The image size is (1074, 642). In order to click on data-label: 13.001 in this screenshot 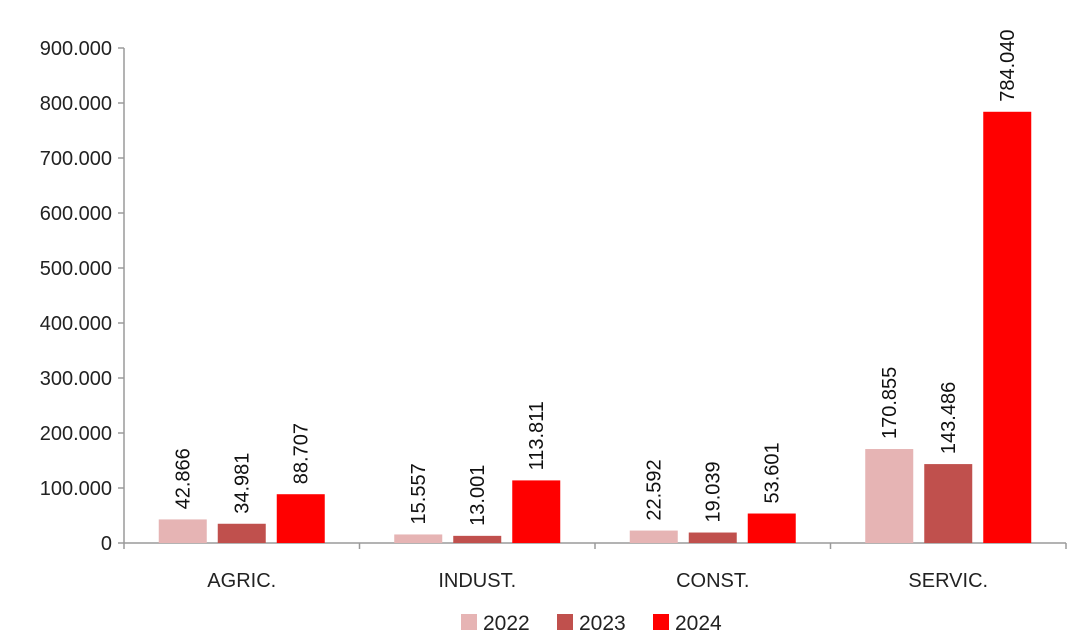, I will do `click(478, 495)`.